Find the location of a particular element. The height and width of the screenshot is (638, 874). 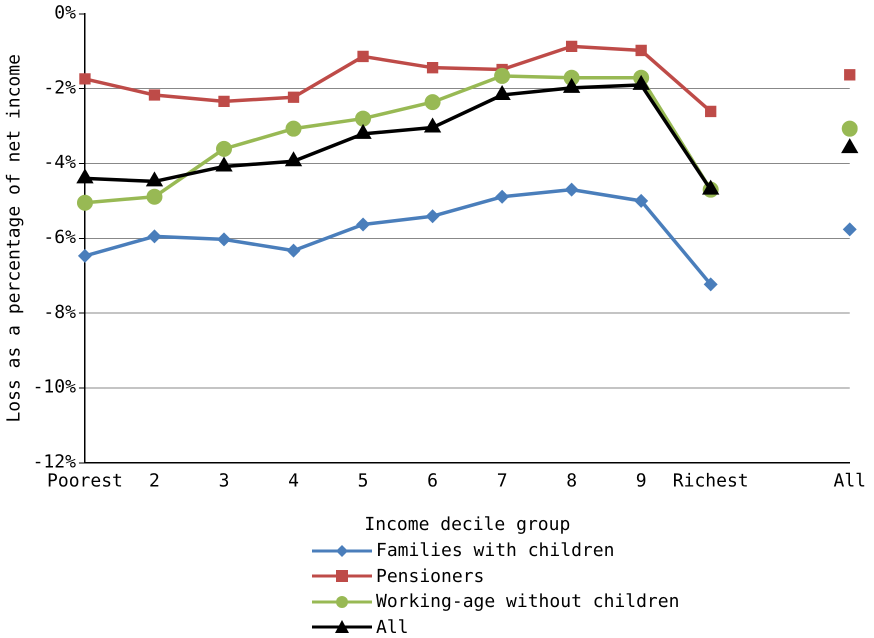

y-axis-title: Loss as a percentage of net income is located at coordinates (13, 238).